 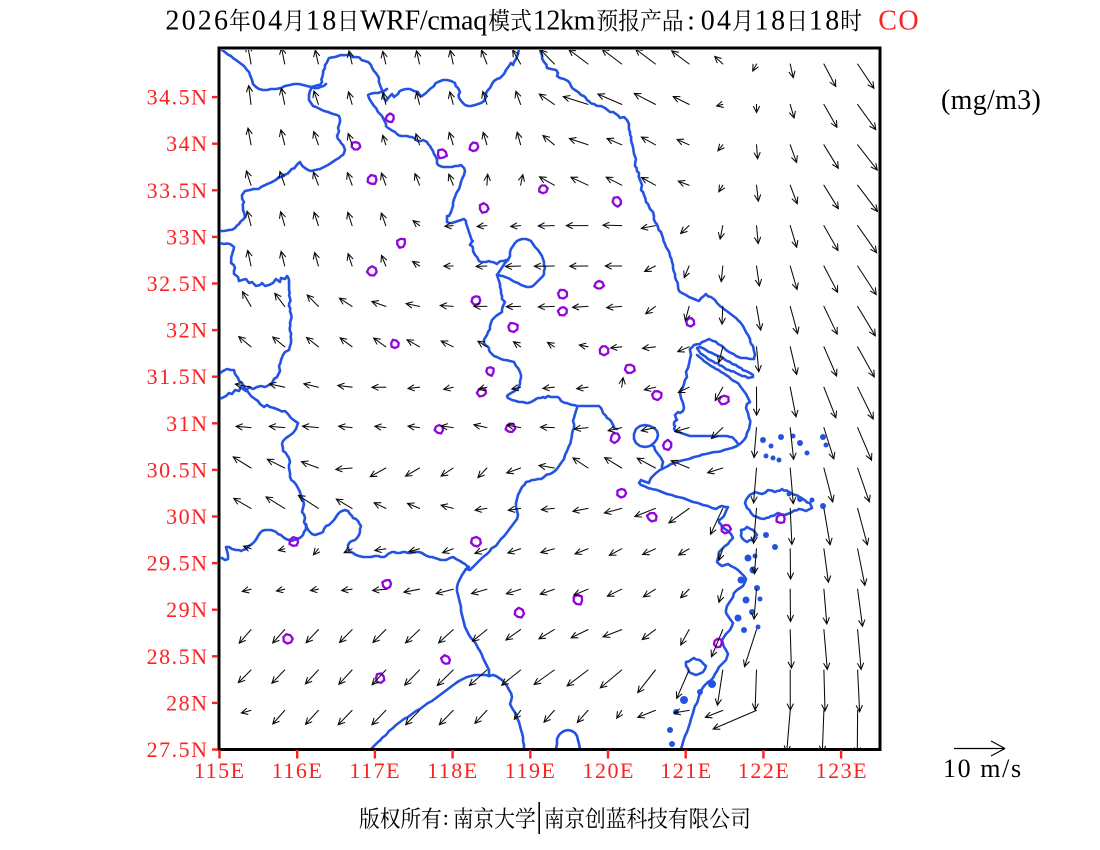 I want to click on svg-text: 33.5N, so click(x=178, y=190).